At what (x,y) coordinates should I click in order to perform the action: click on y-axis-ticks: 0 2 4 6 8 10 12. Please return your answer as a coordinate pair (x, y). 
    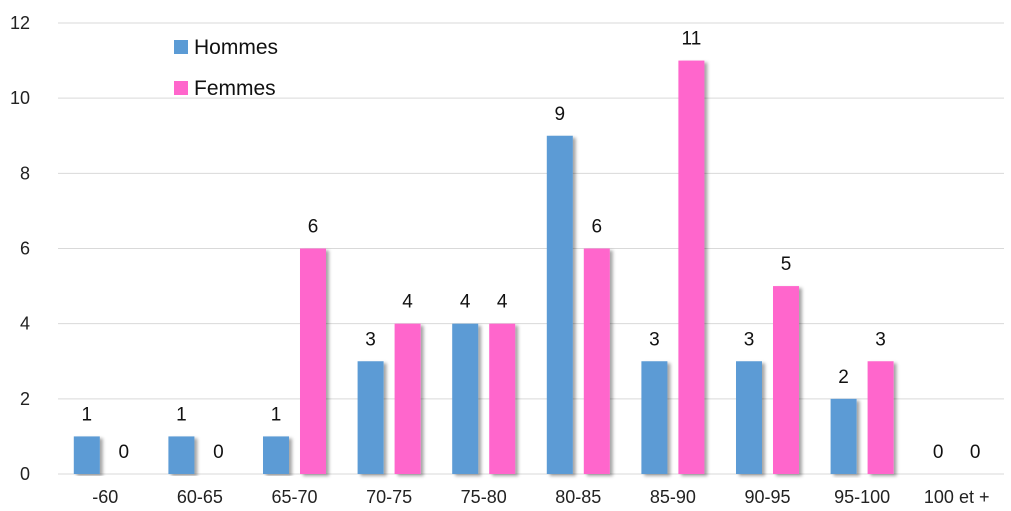
    Looking at the image, I should click on (20, 248).